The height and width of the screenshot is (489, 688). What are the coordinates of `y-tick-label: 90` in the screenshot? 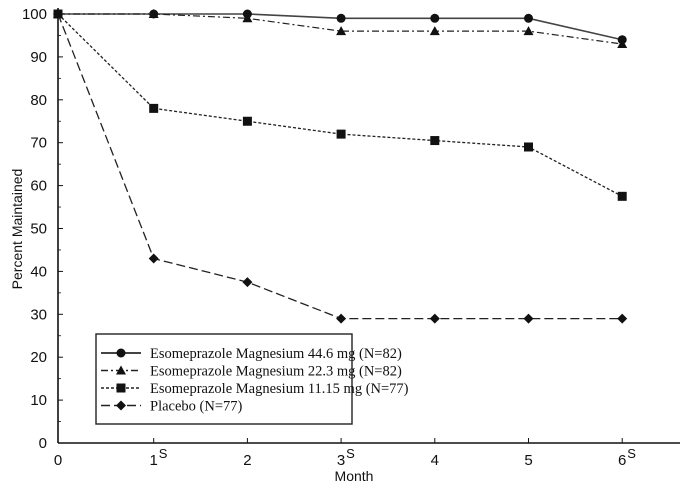 It's located at (38, 57).